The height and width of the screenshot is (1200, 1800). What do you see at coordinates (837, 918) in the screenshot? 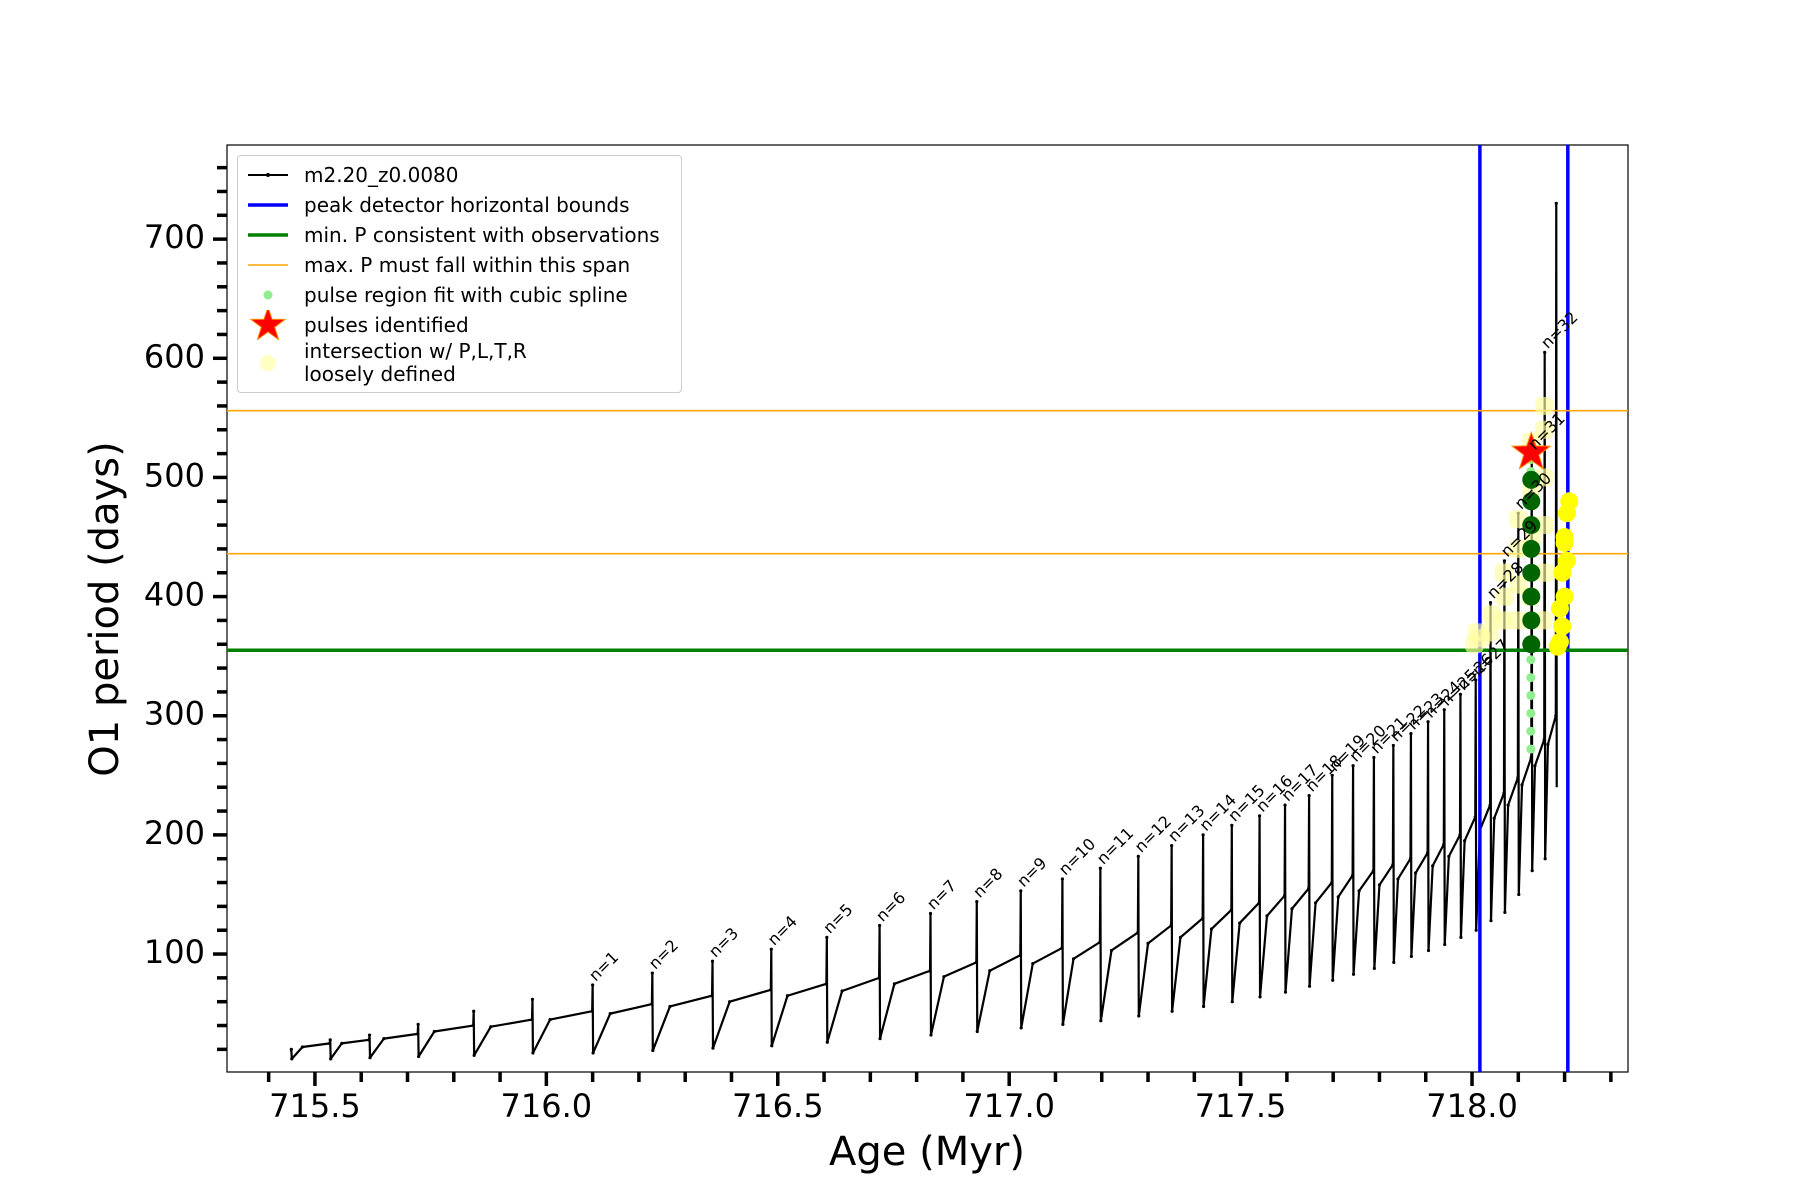
I see `pulse-label: n=5` at bounding box center [837, 918].